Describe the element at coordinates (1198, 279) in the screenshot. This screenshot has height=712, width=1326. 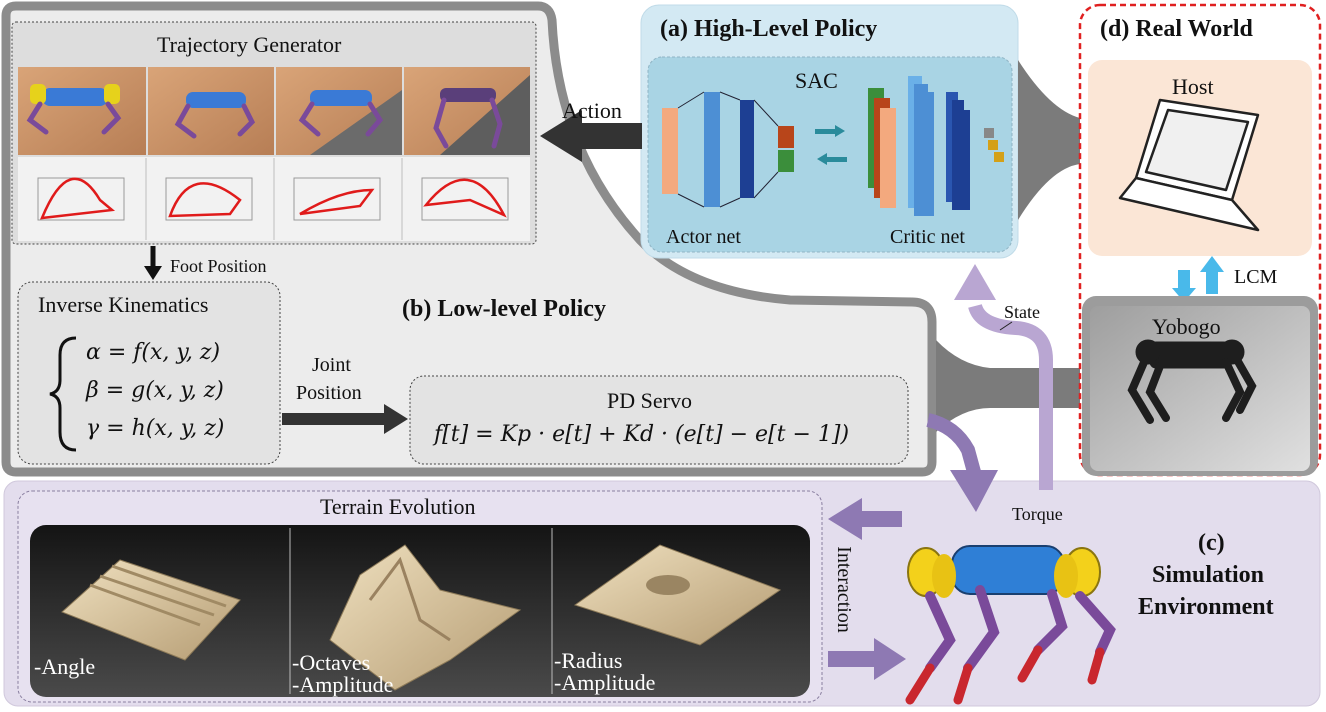
I see `lcm-arrows` at that location.